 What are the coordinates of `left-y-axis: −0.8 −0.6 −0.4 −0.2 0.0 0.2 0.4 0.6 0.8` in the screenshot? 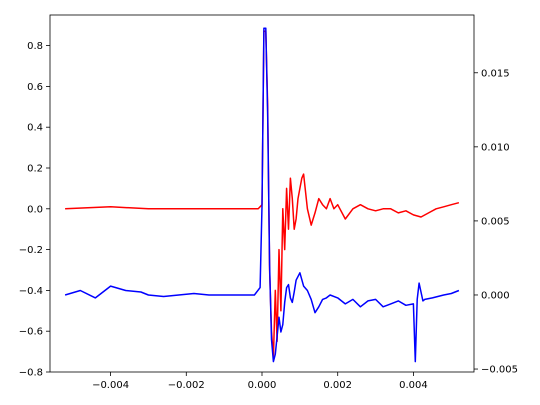 It's located at (34, 210).